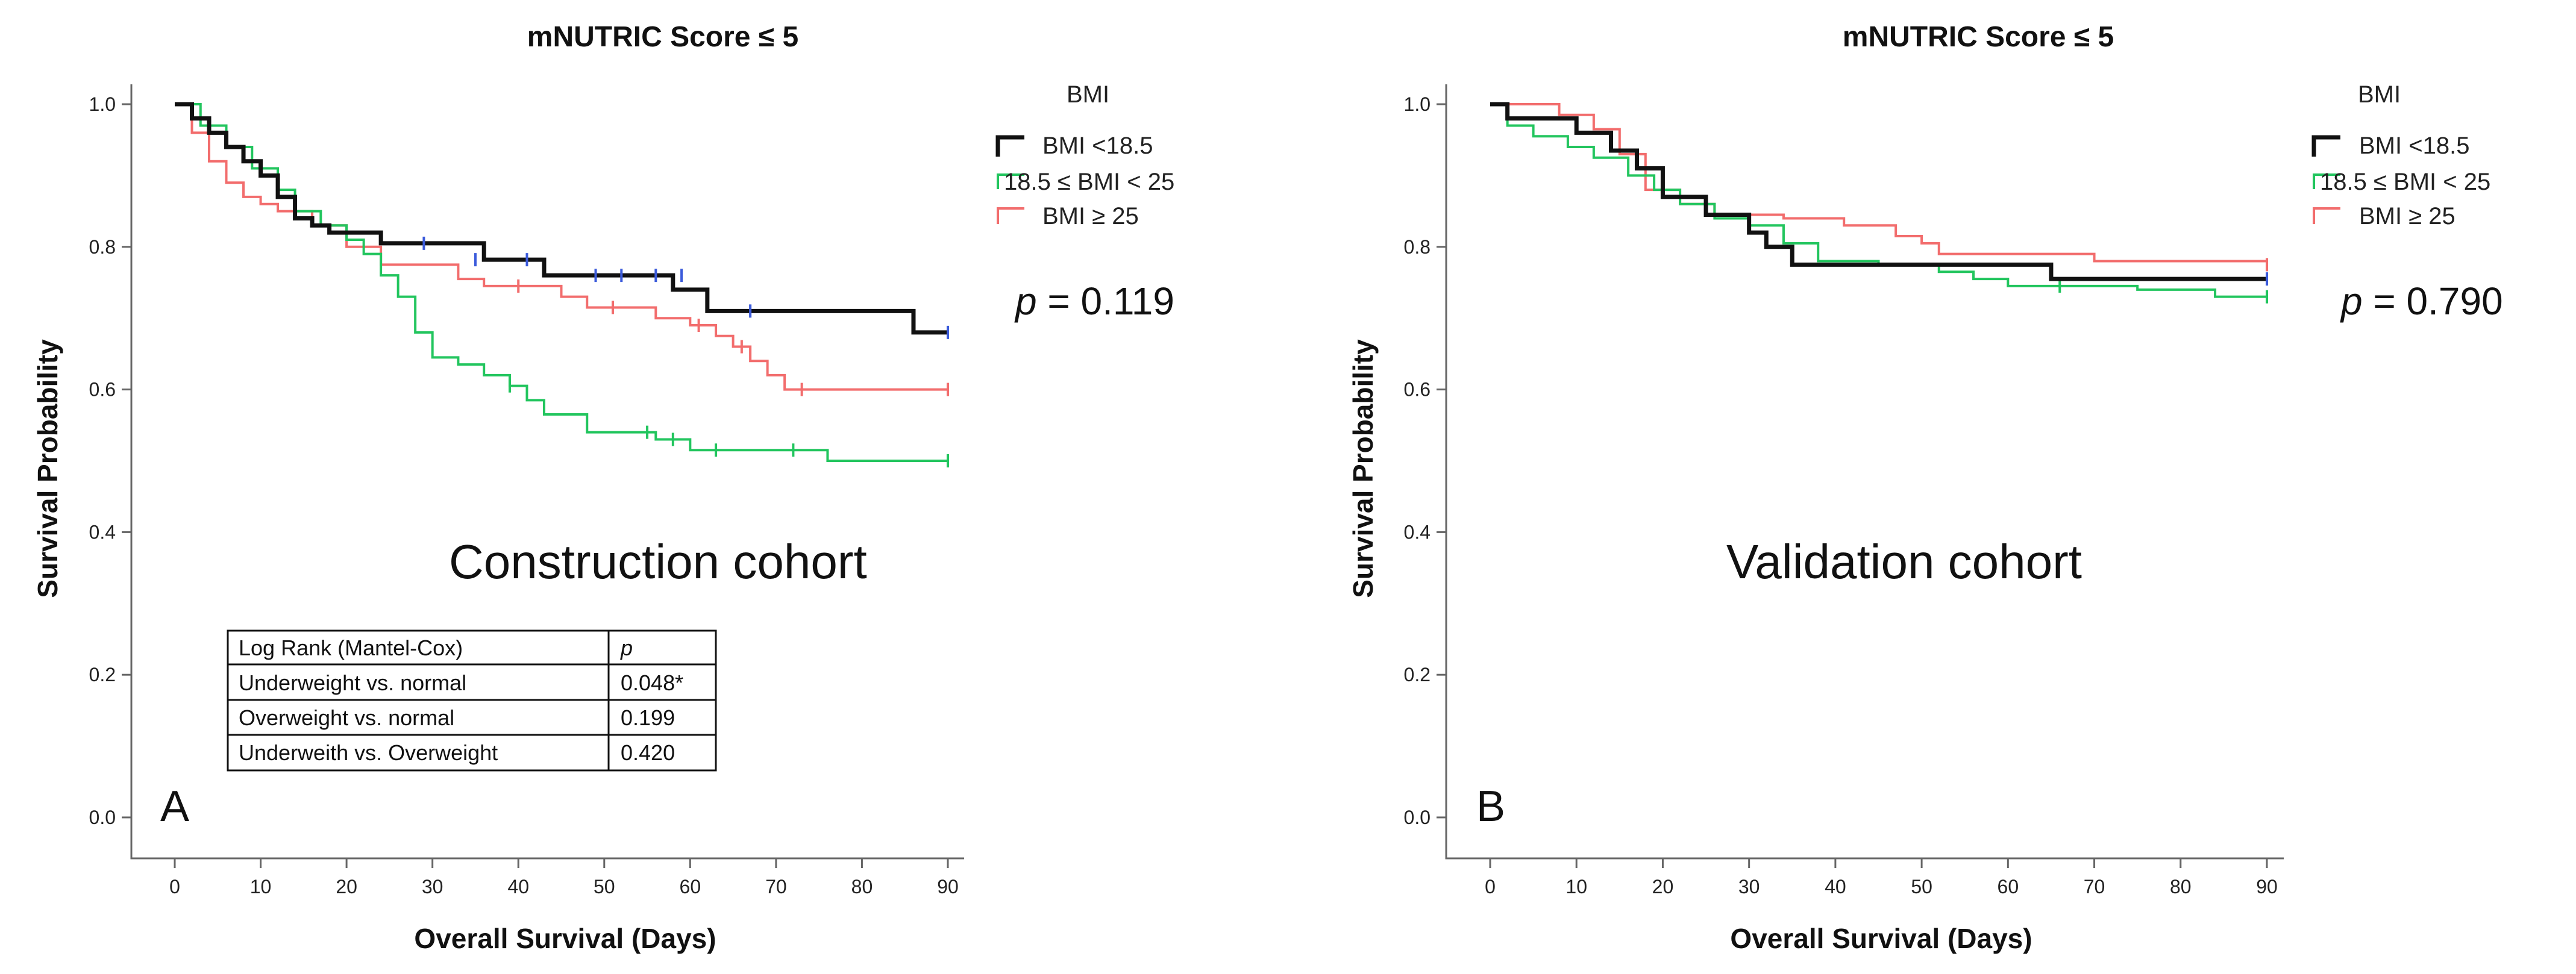 The height and width of the screenshot is (974, 2576). Describe the element at coordinates (2414, 146) in the screenshot. I see `panel-b-legend-label-underweight: BMI <18.5` at that location.